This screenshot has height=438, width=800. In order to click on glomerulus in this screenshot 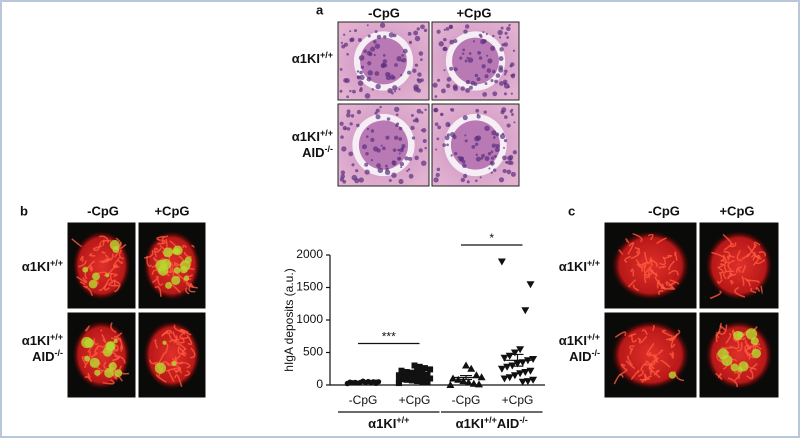, I will do `click(383, 145)`.